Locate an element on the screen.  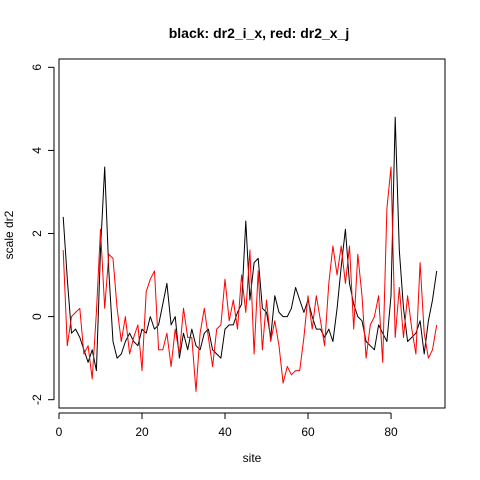
y-tick-label: 6 is located at coordinates (37, 67).